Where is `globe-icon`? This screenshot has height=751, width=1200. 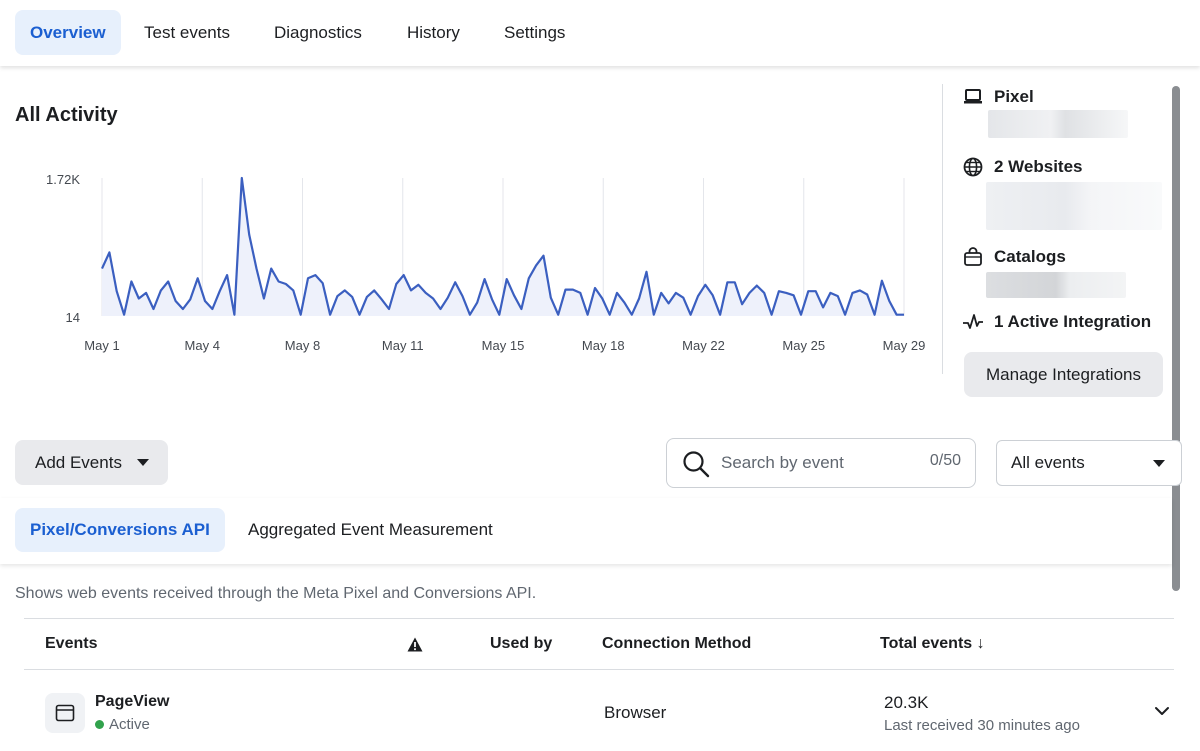
globe-icon is located at coordinates (973, 167).